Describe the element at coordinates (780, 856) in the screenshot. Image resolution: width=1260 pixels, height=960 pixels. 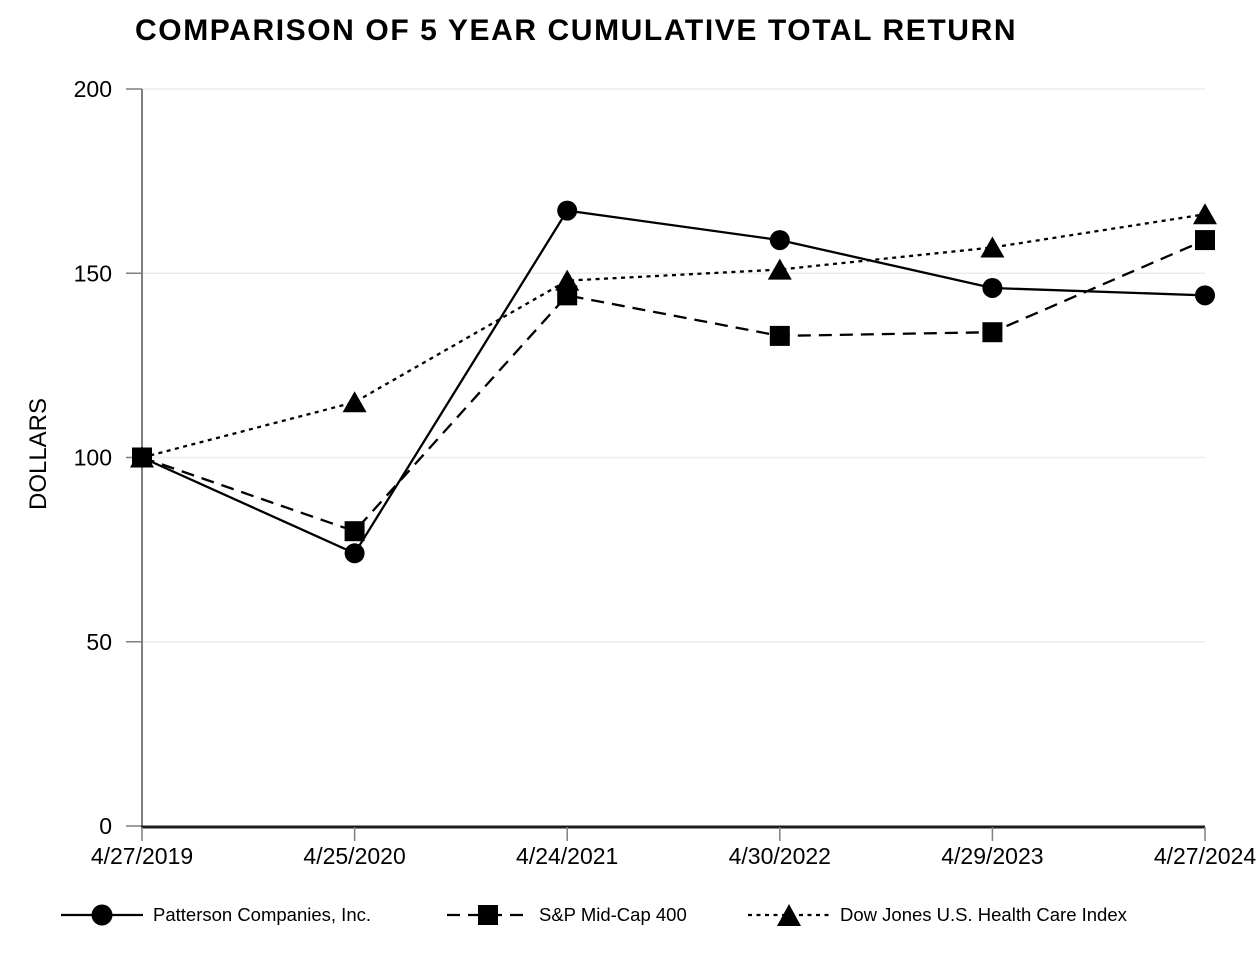
I see `x-axis-label-3: 4/30/2022` at that location.